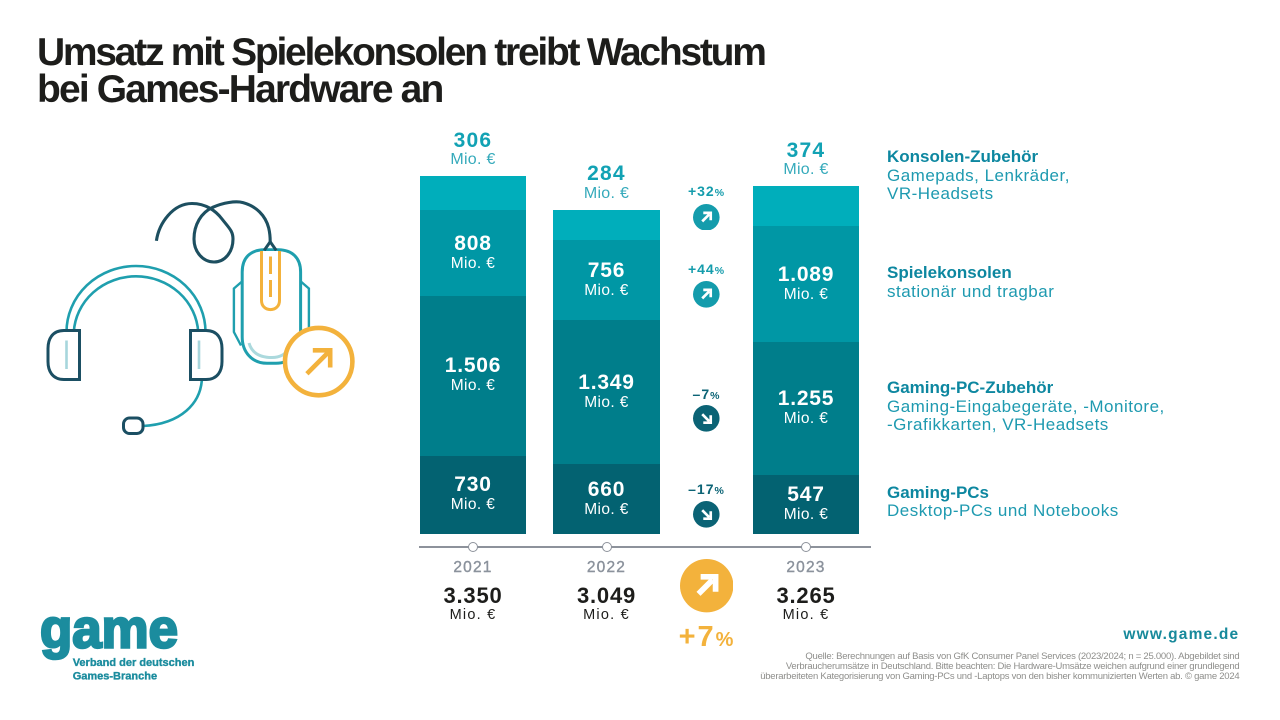 Image resolution: width=1280 pixels, height=720 pixels. Describe the element at coordinates (134, 663) in the screenshot. I see `svg-text: Verband der deutschen` at that location.